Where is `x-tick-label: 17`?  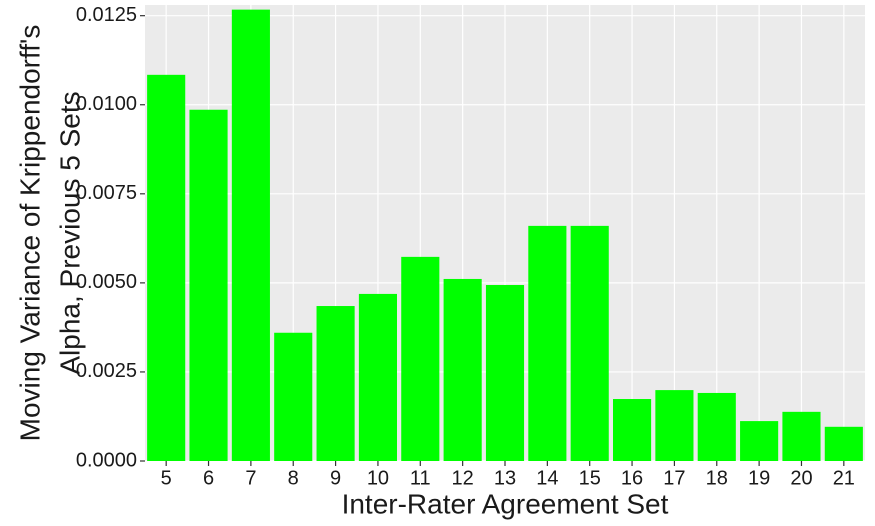 x-tick-label: 17 is located at coordinates (674, 478).